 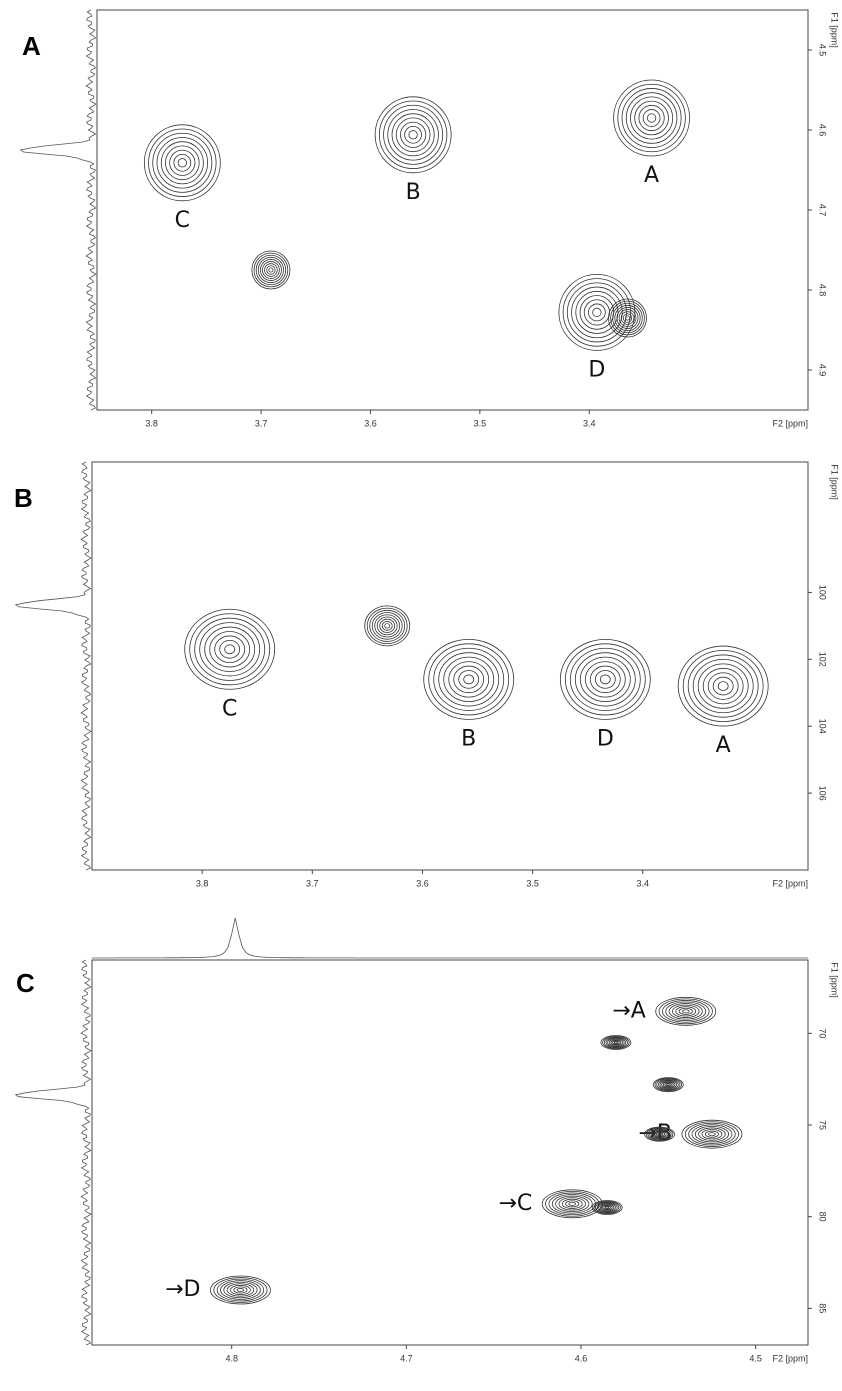 What do you see at coordinates (835, 482) in the screenshot?
I see `y-axis-label: F1 [ppm]` at bounding box center [835, 482].